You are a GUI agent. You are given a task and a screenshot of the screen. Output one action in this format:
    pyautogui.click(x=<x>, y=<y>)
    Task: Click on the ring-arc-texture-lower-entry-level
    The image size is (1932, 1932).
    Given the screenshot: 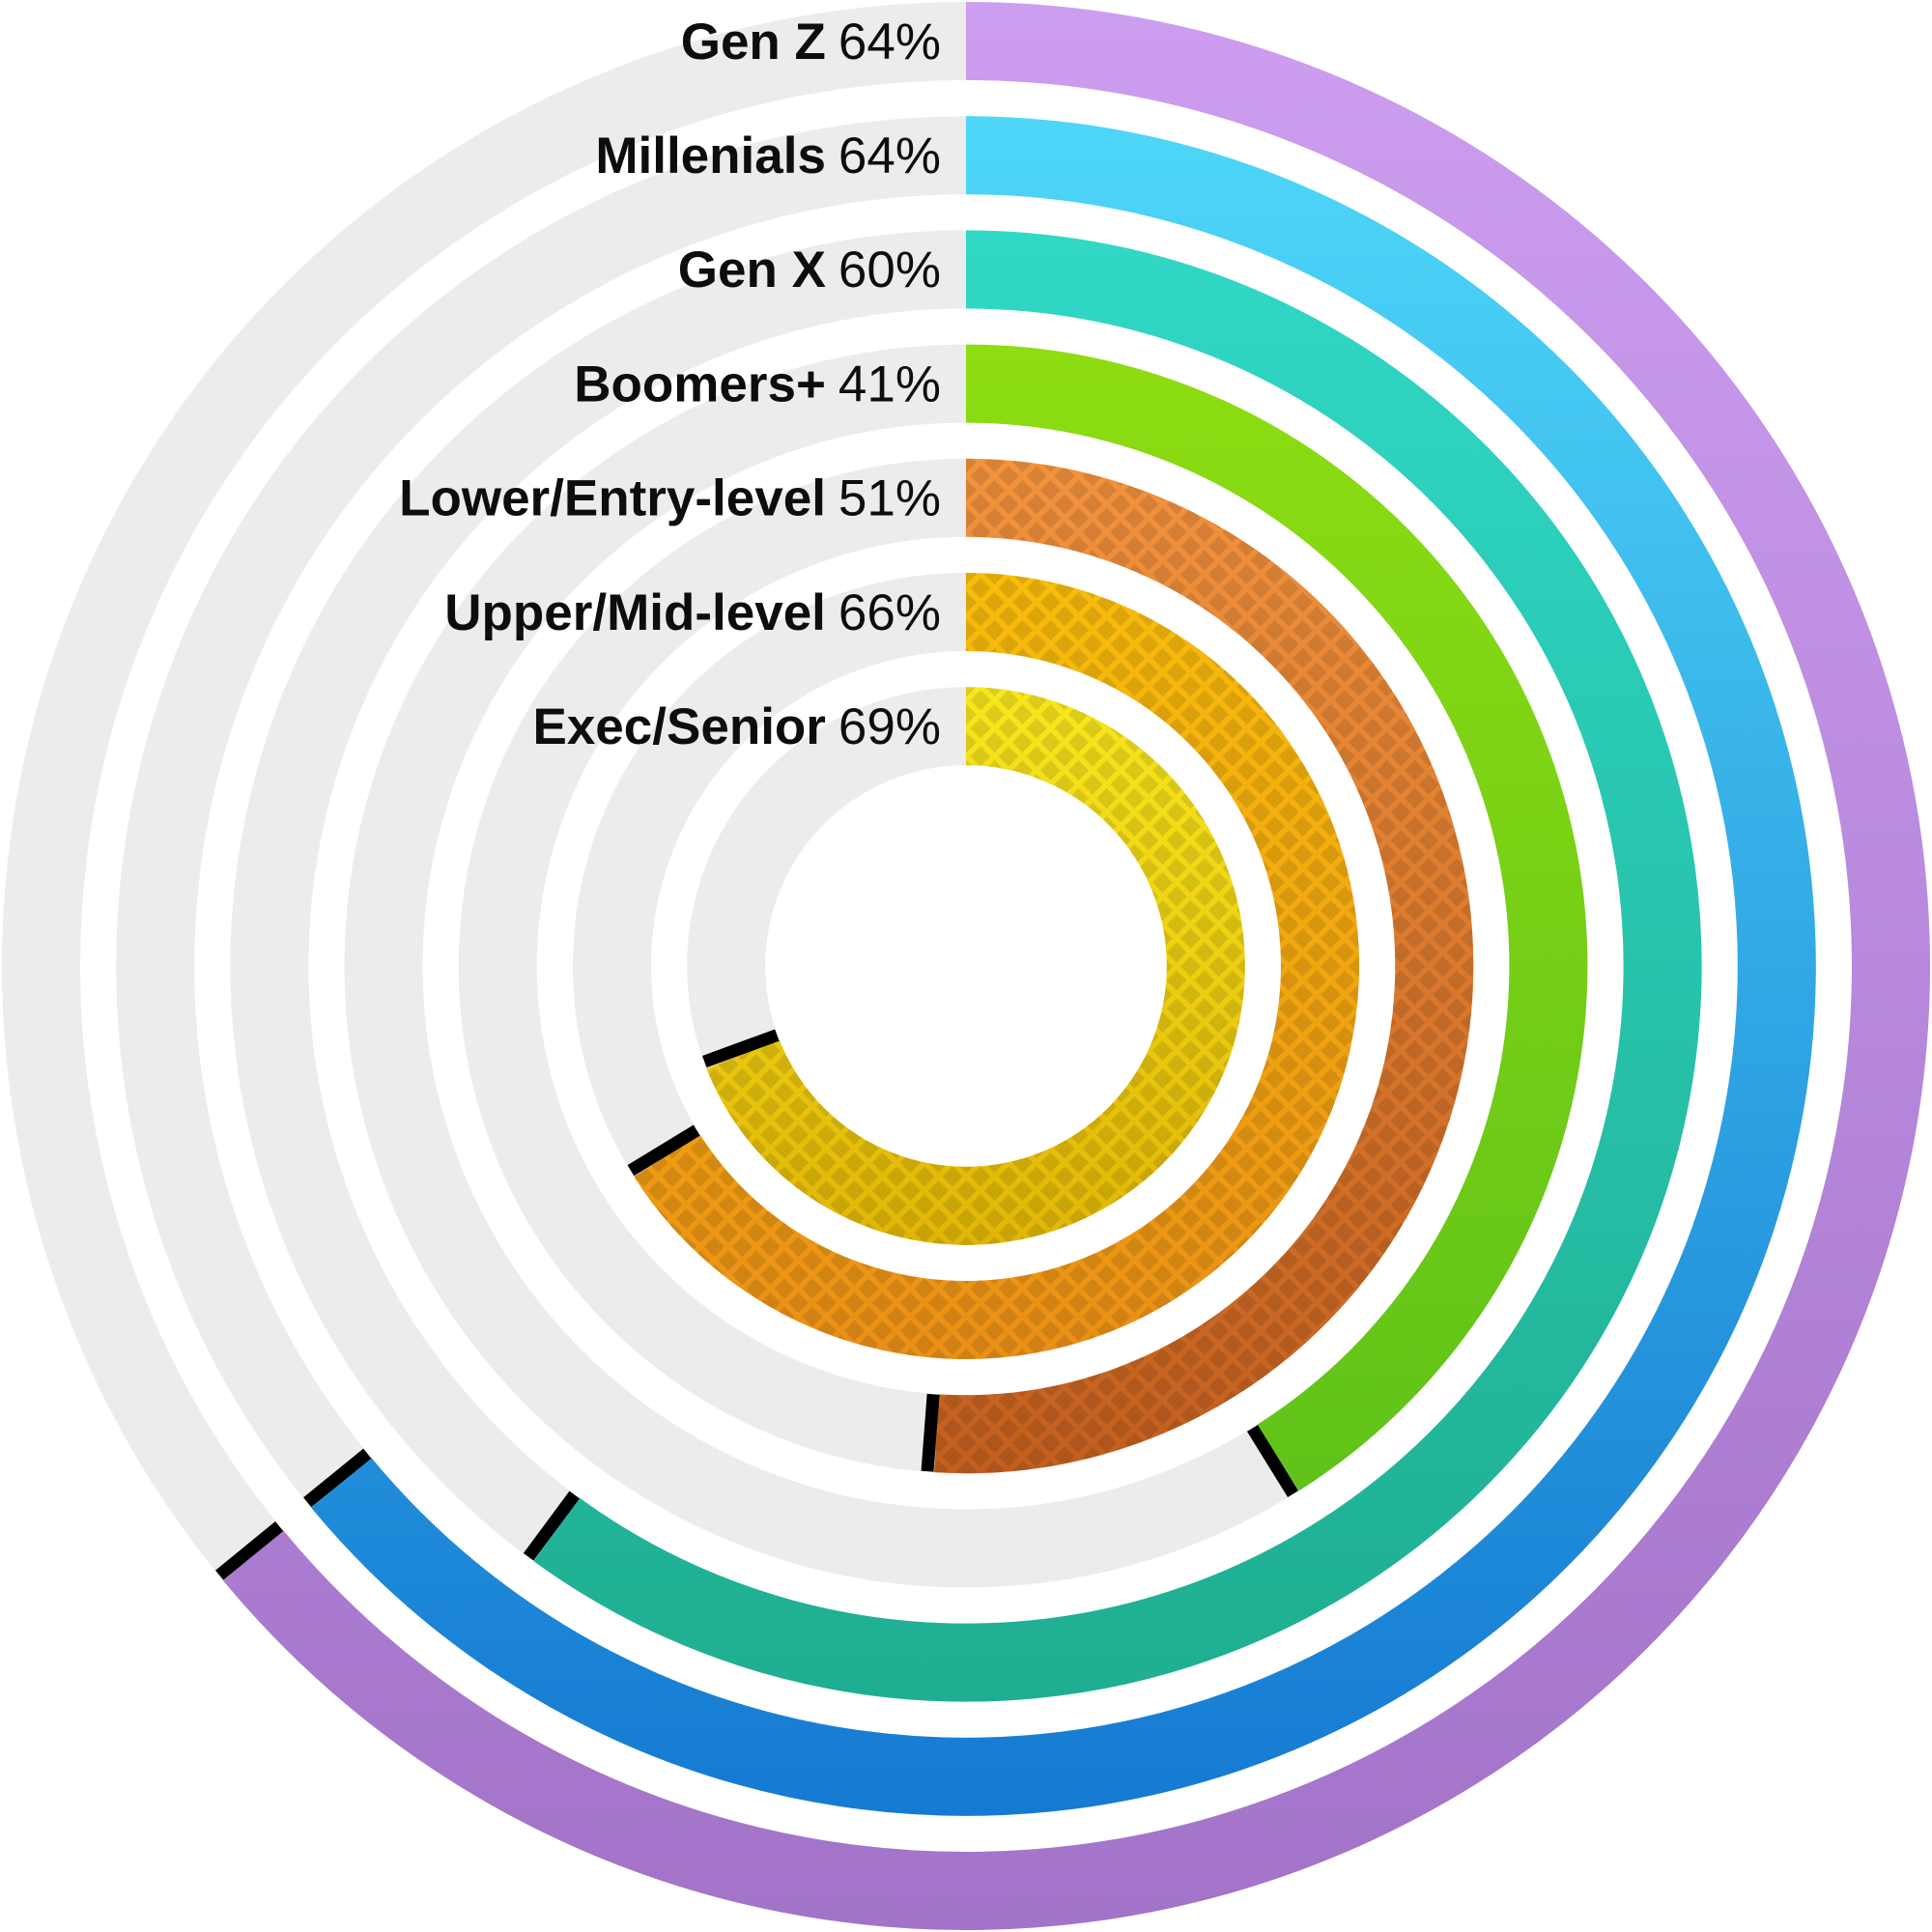 What is the action you would take?
    pyautogui.click(x=1204, y=966)
    